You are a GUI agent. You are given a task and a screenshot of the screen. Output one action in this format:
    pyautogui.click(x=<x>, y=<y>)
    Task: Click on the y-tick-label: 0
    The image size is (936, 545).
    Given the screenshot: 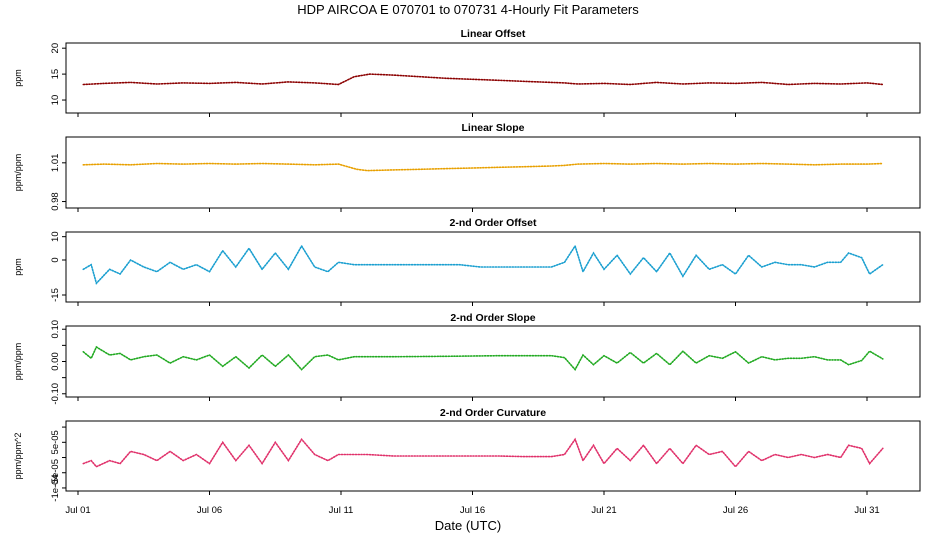 What is the action you would take?
    pyautogui.click(x=55, y=259)
    